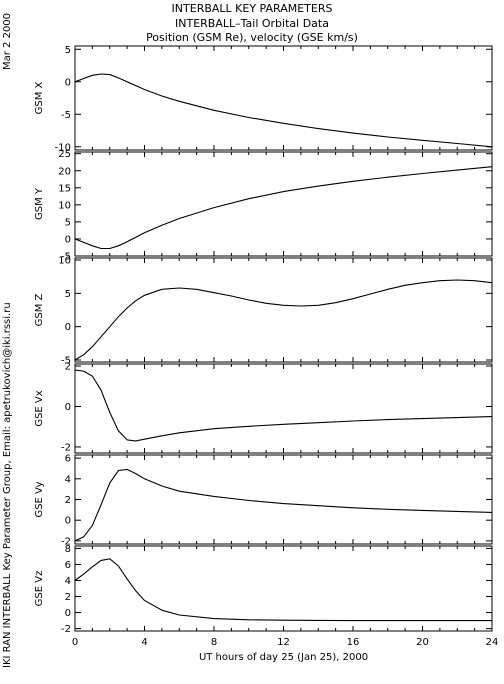 The width and height of the screenshot is (504, 684). Describe the element at coordinates (283, 657) in the screenshot. I see `x-axis-label: UT hours of day 25 (Jan 25), 2000` at that location.